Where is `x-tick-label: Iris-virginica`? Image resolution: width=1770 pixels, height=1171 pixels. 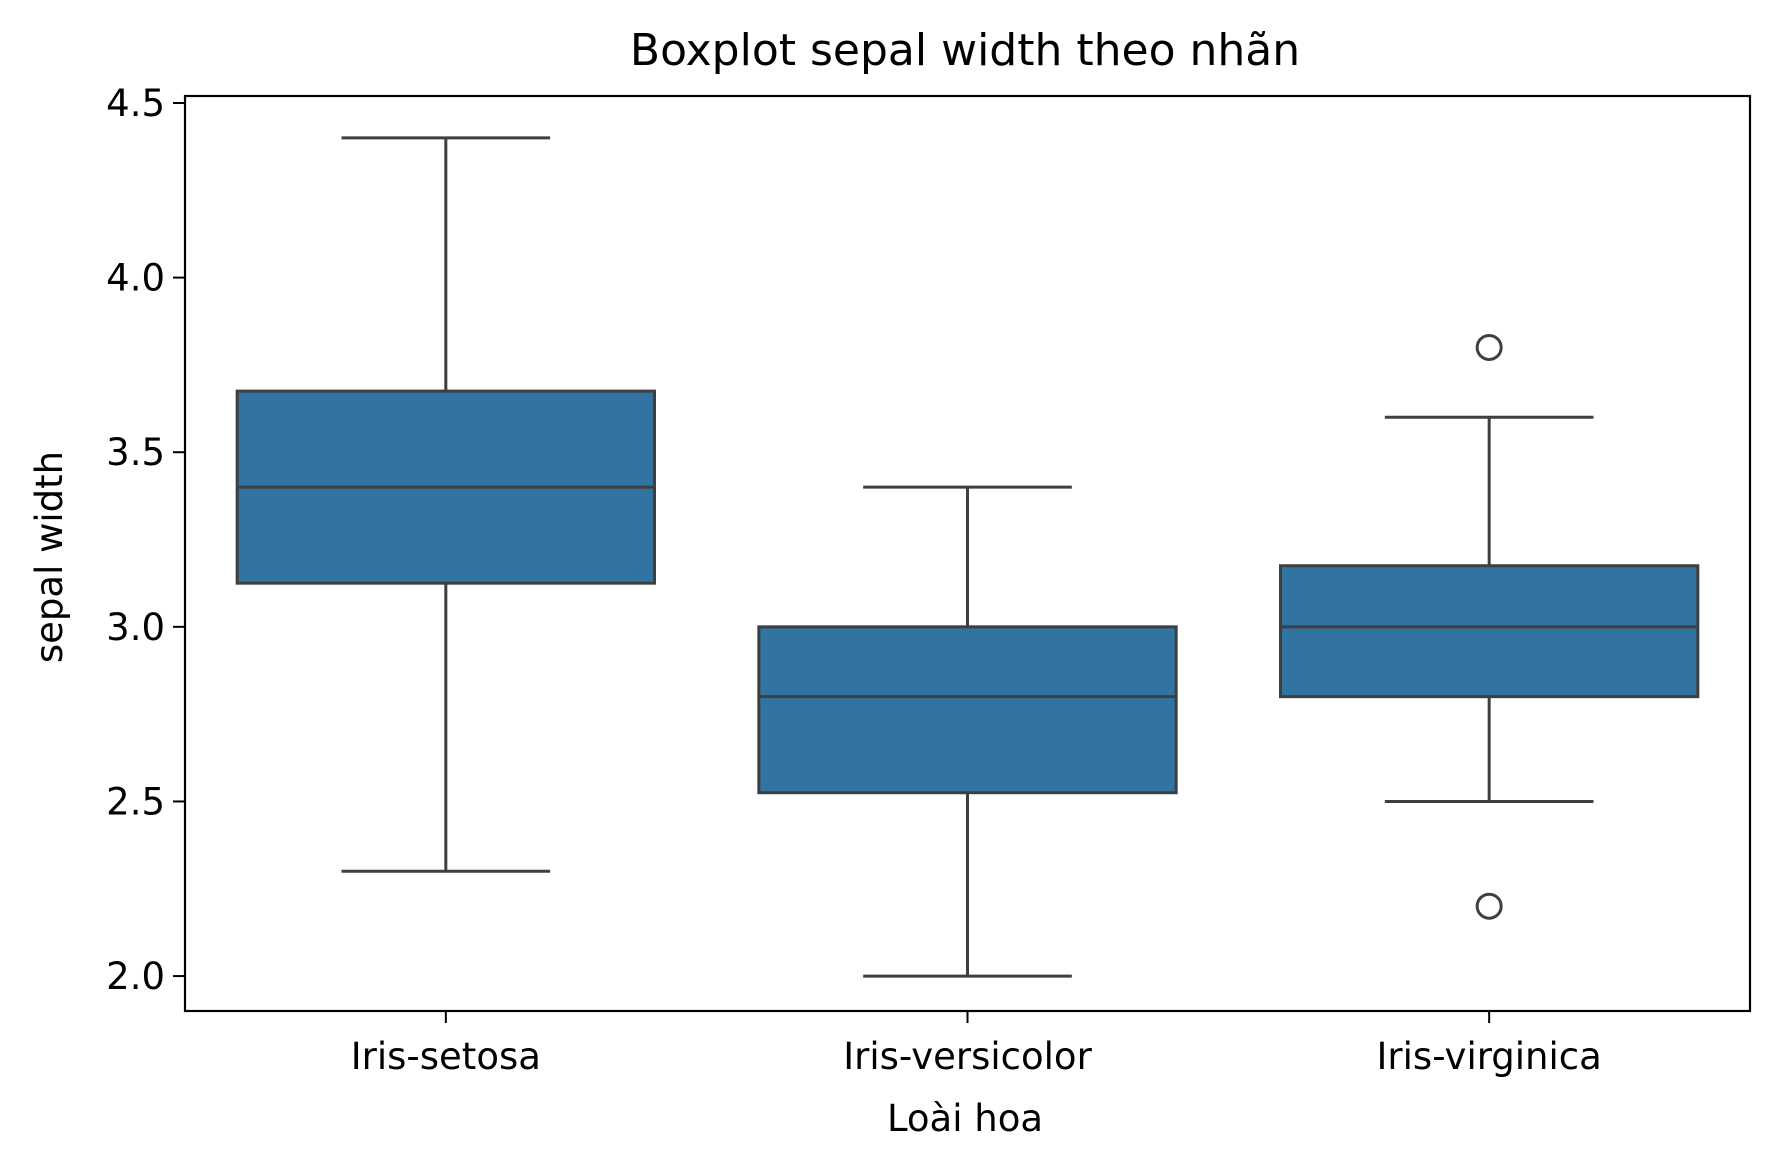
x-tick-label: Iris-virginica is located at coordinates (1489, 1056).